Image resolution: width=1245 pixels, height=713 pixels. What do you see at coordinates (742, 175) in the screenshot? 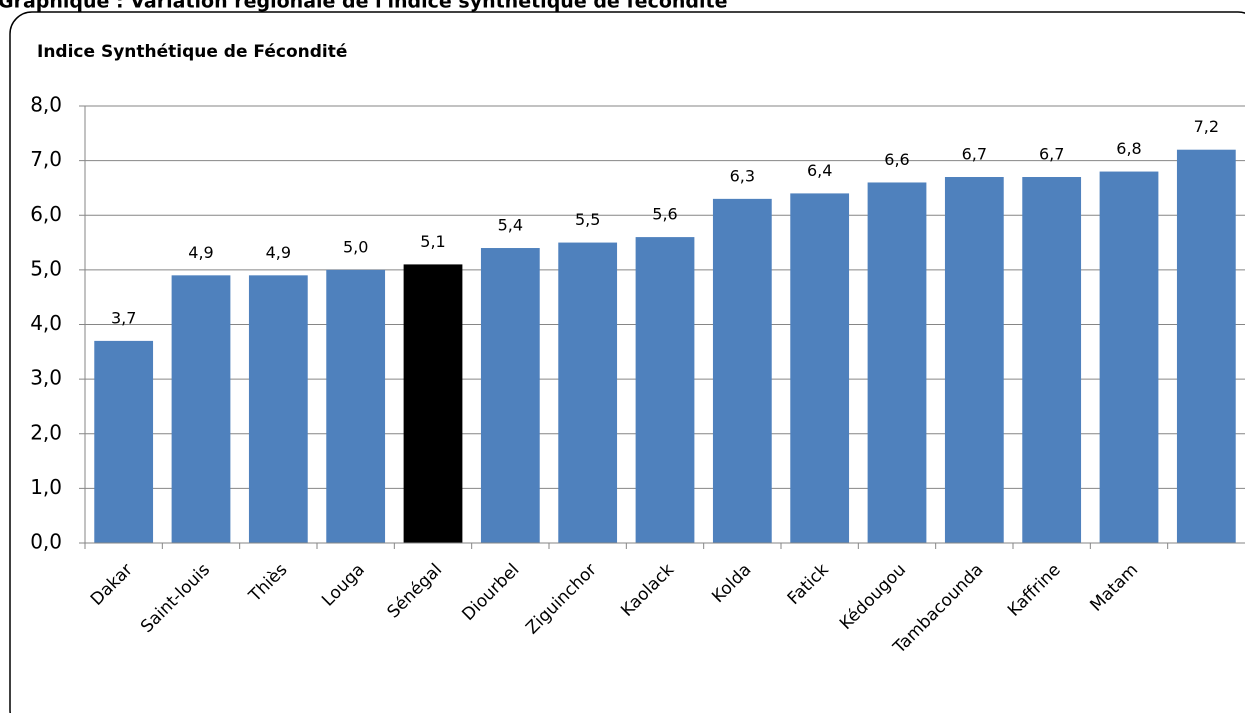
I see `value-label: 6,3` at bounding box center [742, 175].